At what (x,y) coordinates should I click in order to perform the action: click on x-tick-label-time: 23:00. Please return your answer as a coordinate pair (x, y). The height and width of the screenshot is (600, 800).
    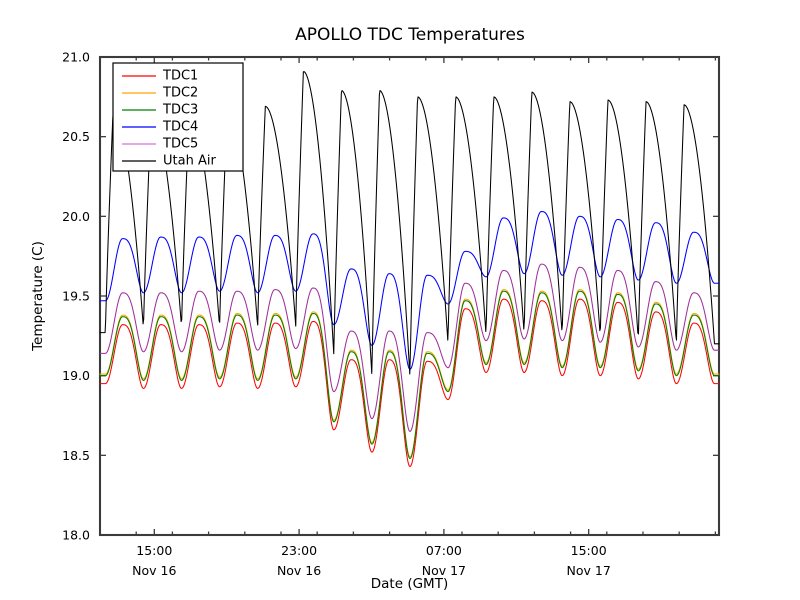
    Looking at the image, I should click on (299, 550).